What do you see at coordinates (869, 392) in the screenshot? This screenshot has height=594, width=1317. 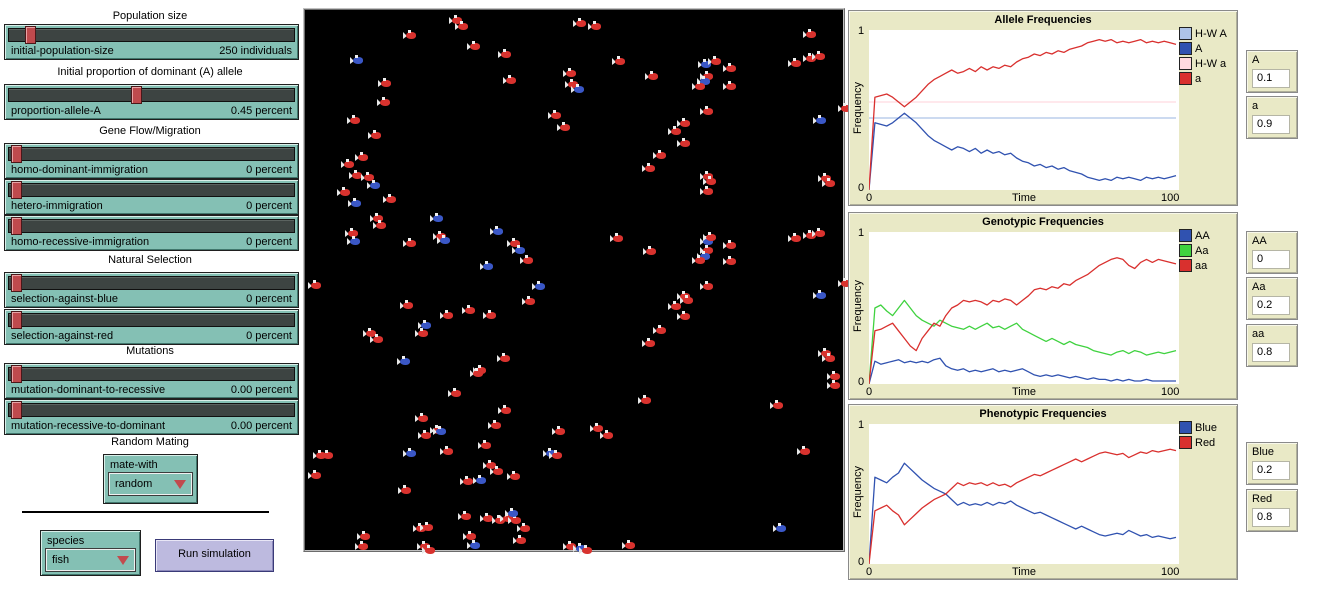 I see `x-tick-min: 0` at bounding box center [869, 392].